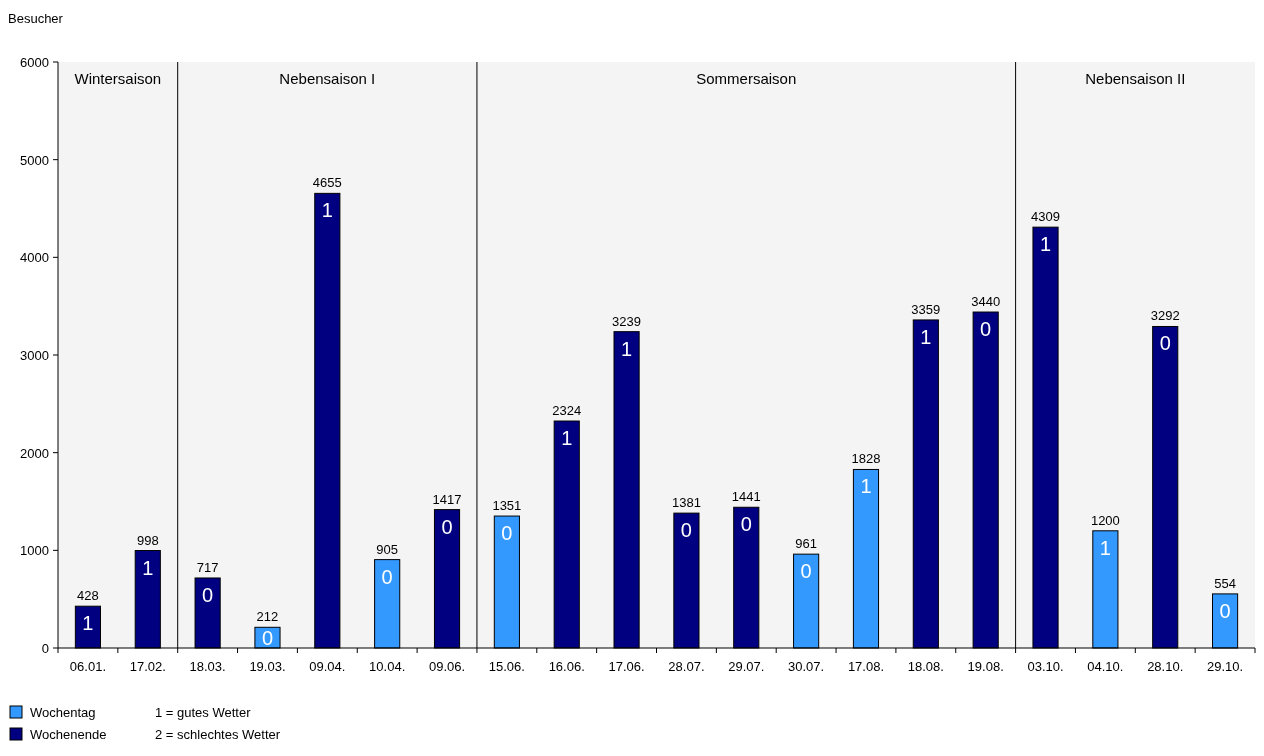 The image size is (1264, 756). What do you see at coordinates (866, 666) in the screenshot?
I see `x-tick-label: 17.08.` at bounding box center [866, 666].